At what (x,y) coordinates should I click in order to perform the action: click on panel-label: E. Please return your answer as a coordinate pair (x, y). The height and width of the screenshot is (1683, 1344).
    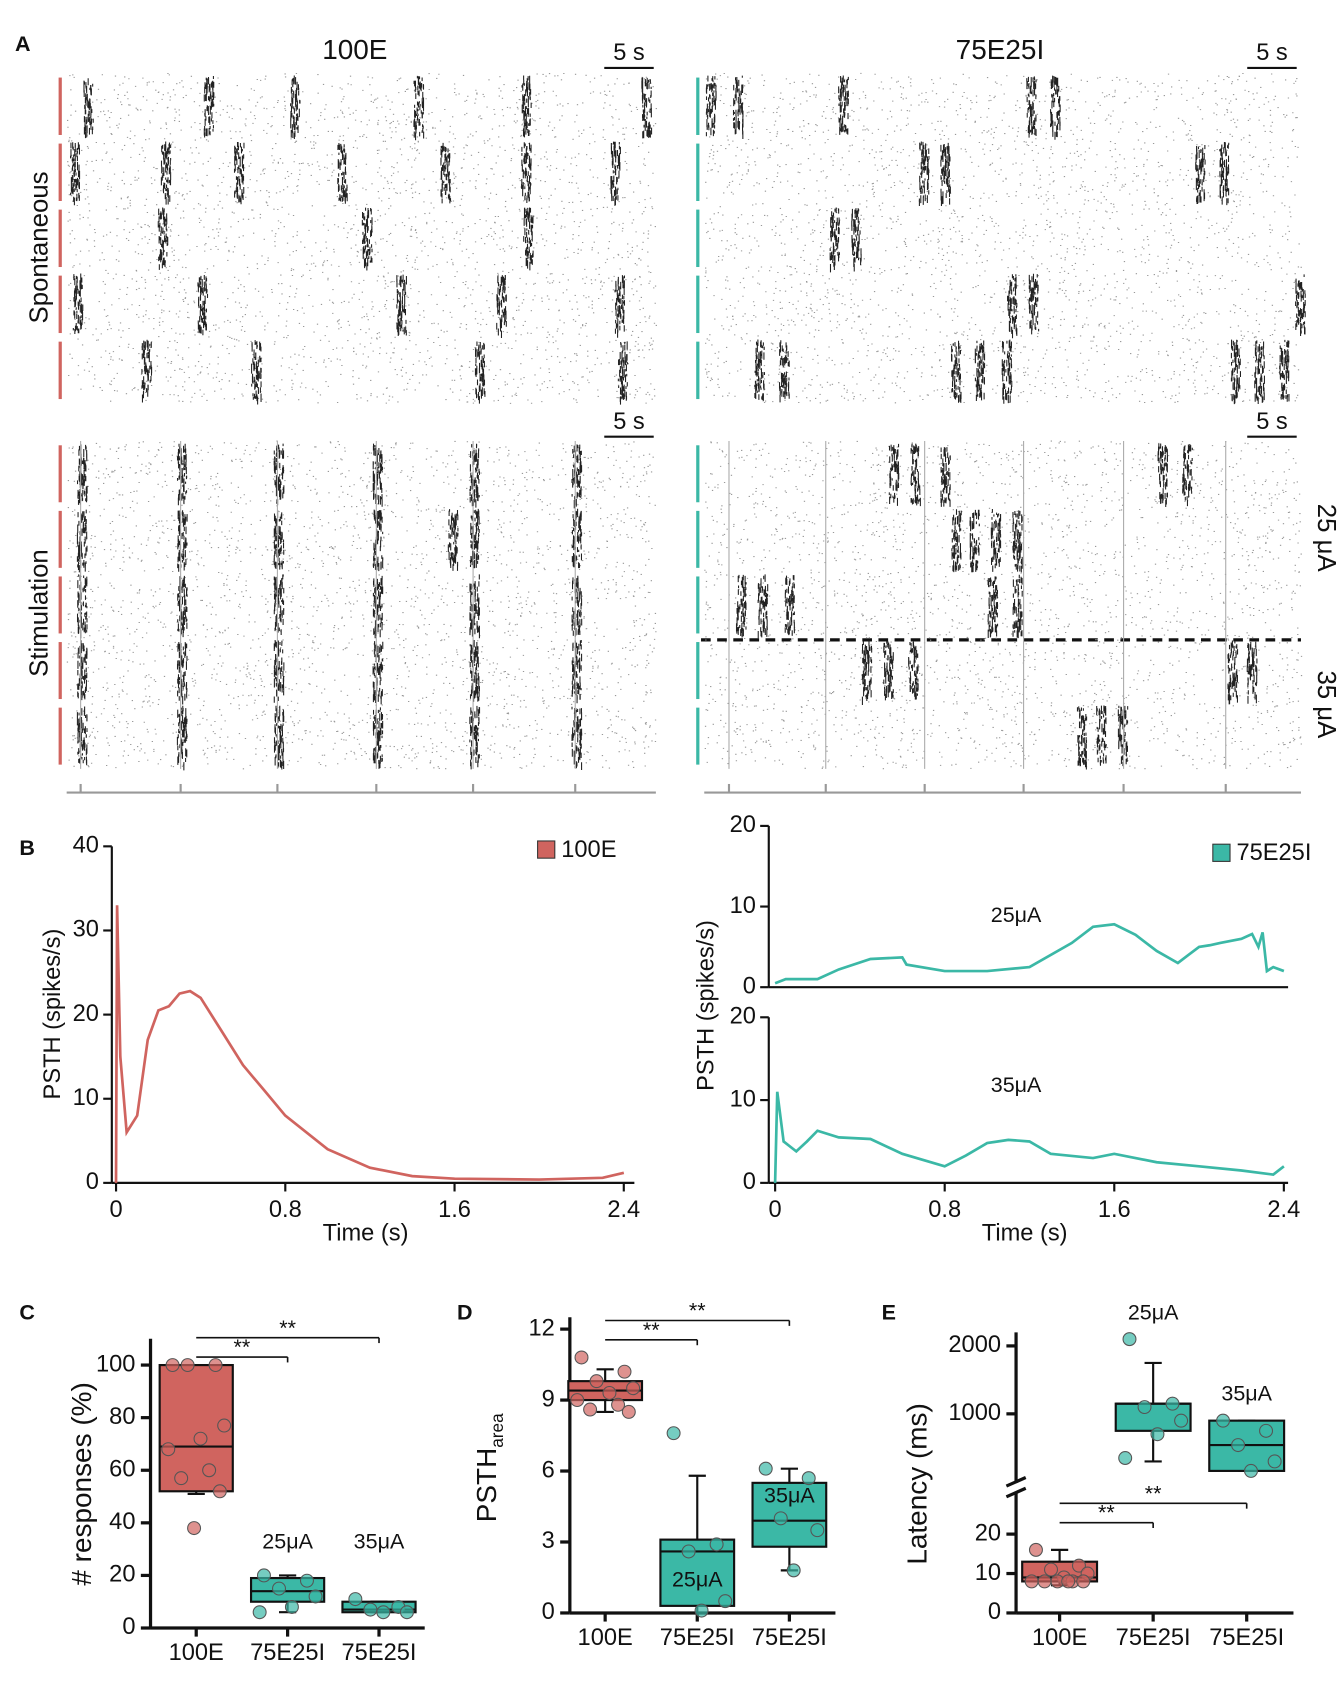
    Looking at the image, I should click on (889, 1313).